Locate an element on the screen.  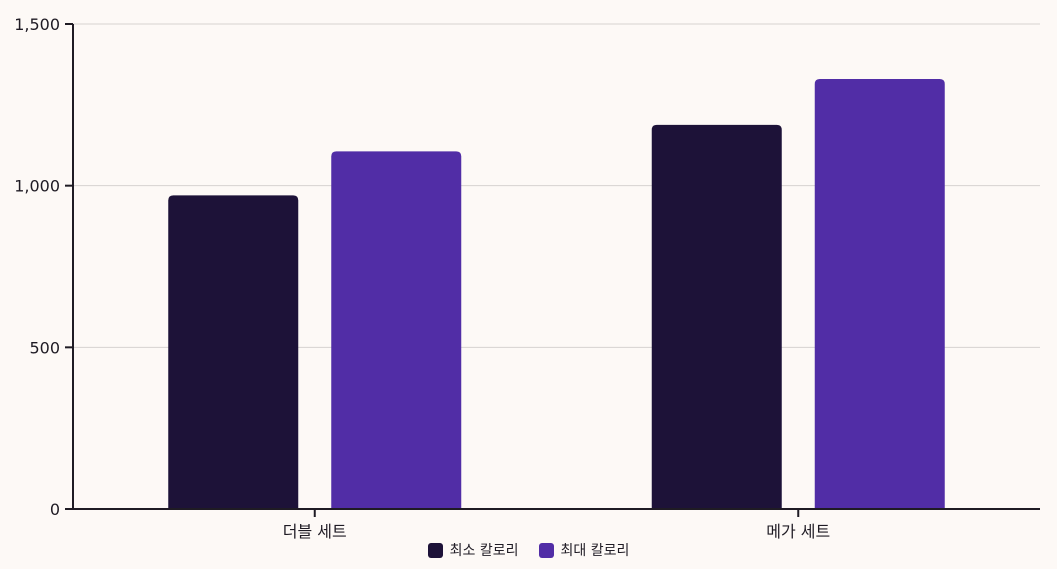
legend-item-min-calories: 최소 칼로리 is located at coordinates (473, 550).